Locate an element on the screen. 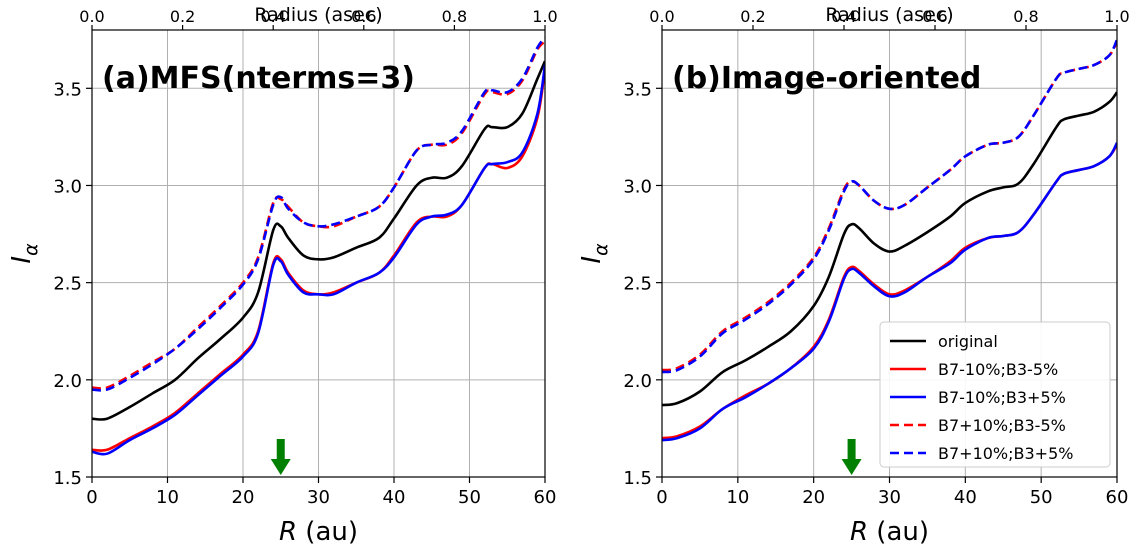 This screenshot has width=1140, height=550. y-axis-label-b: Iα is located at coordinates (594, 253).